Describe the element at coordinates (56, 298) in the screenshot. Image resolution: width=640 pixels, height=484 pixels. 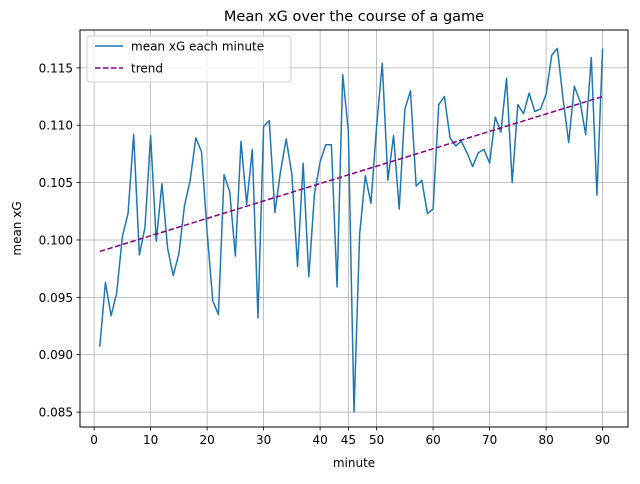
I see `y-tick-label: 0.095` at that location.